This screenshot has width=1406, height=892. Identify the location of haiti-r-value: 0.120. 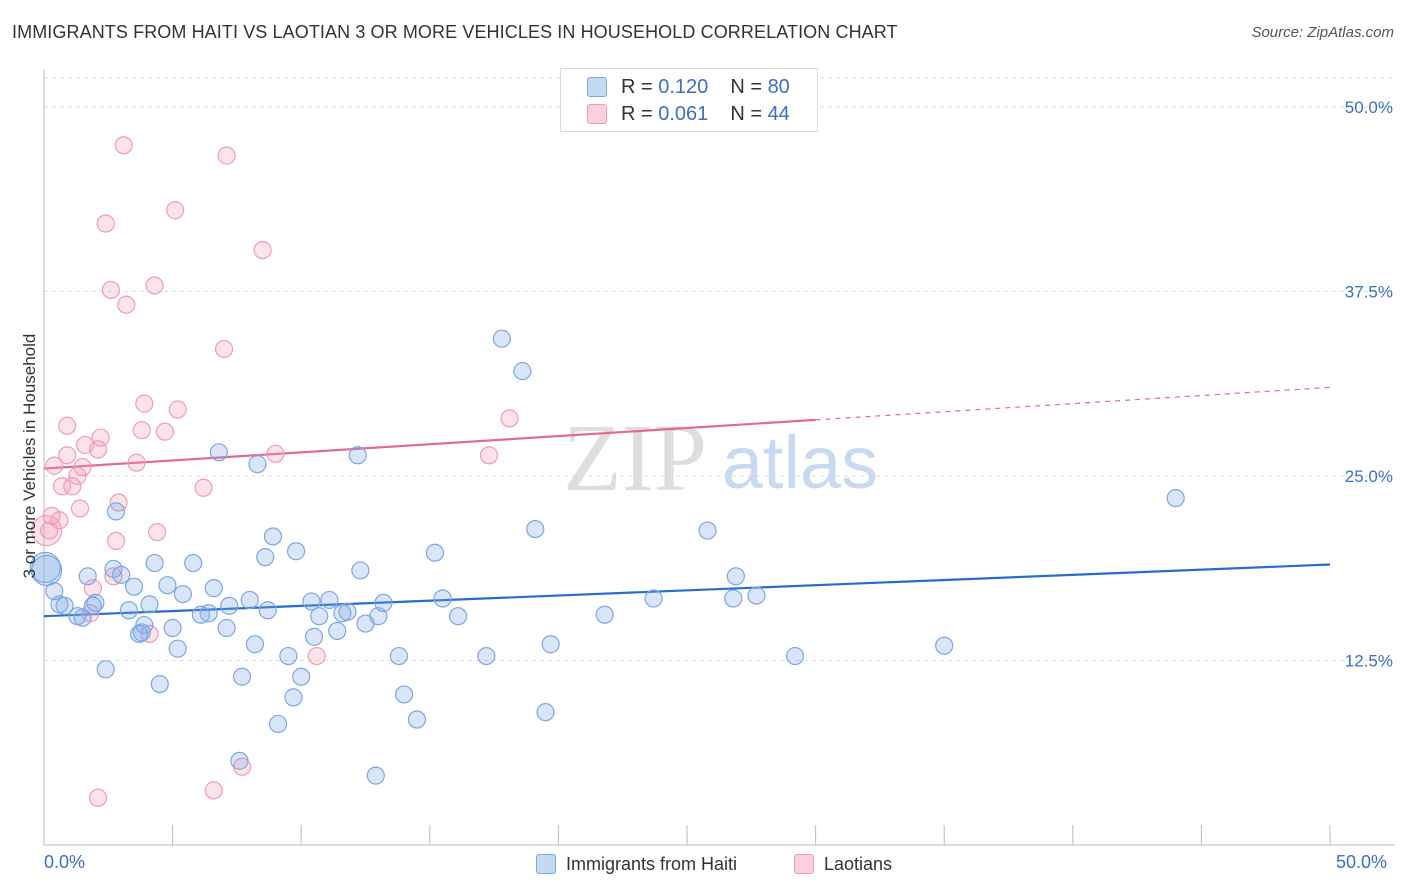
(683, 86).